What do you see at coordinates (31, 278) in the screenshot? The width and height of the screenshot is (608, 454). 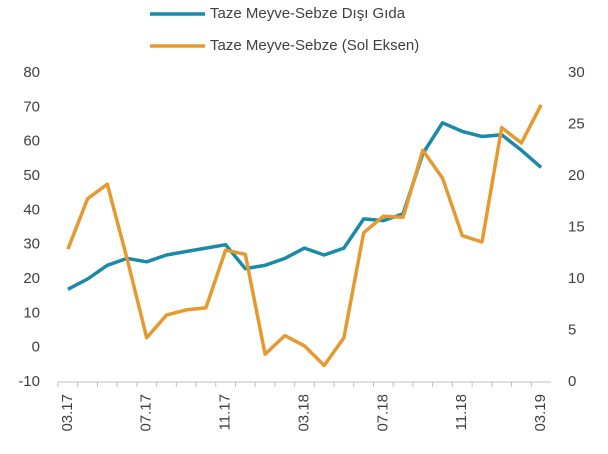 I see `y-tick-label: 20` at bounding box center [31, 278].